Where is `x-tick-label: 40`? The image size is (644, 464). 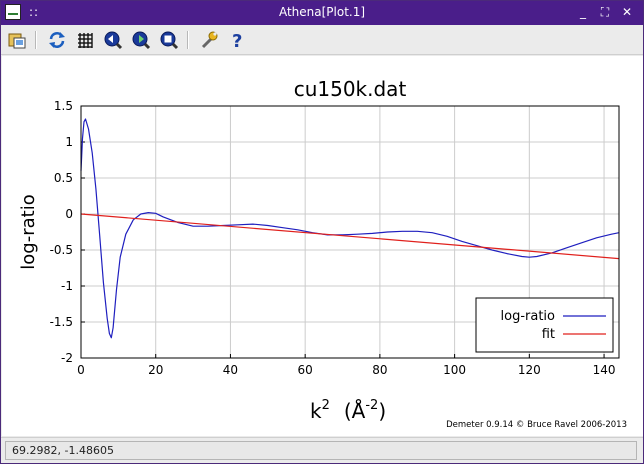
x-tick-label: 40 is located at coordinates (230, 370).